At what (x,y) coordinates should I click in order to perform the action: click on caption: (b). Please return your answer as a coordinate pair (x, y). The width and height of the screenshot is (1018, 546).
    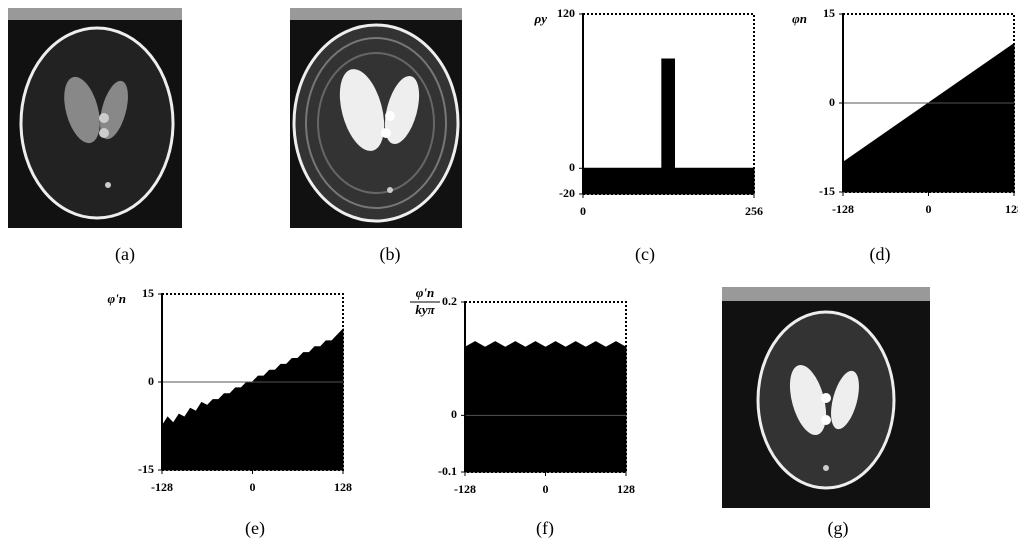
    Looking at the image, I should click on (390, 254).